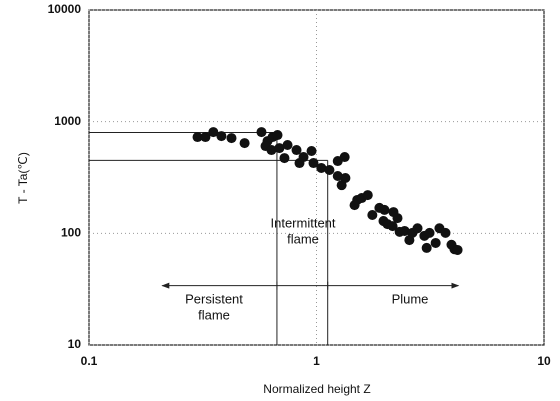 This screenshot has width=560, height=401. I want to click on x-tick-label: 1, so click(316, 361).